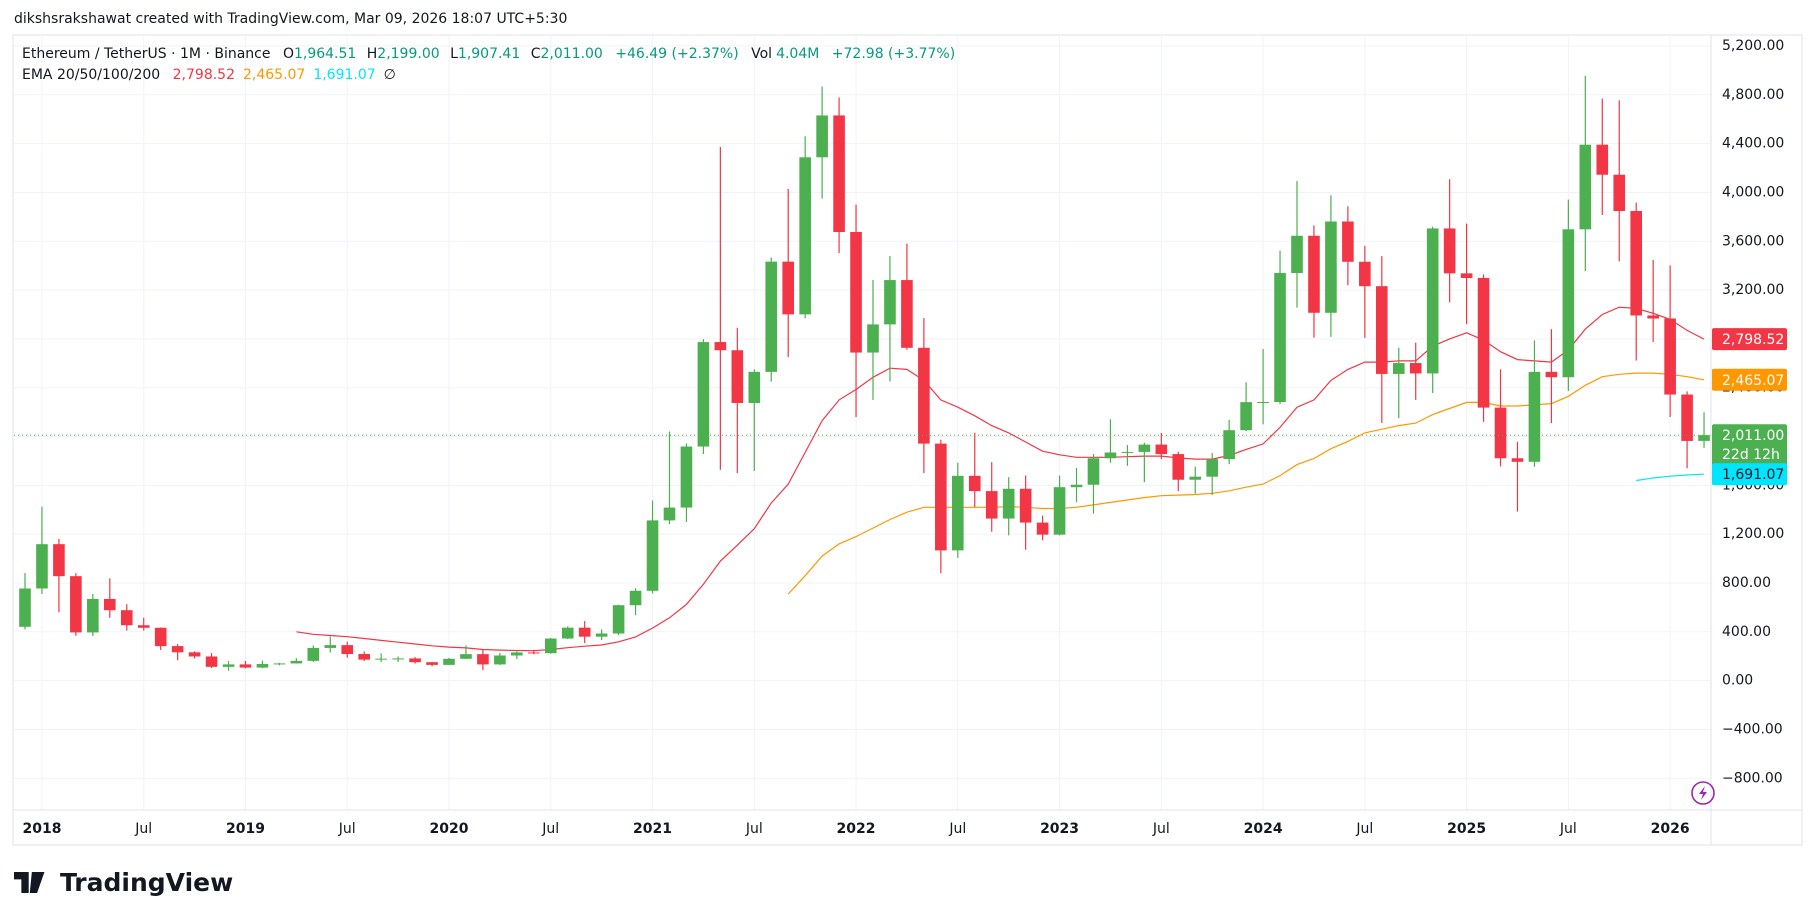  Describe the element at coordinates (893, 54) in the screenshot. I see `vol-change: +72.98 (+3.77%)` at that location.